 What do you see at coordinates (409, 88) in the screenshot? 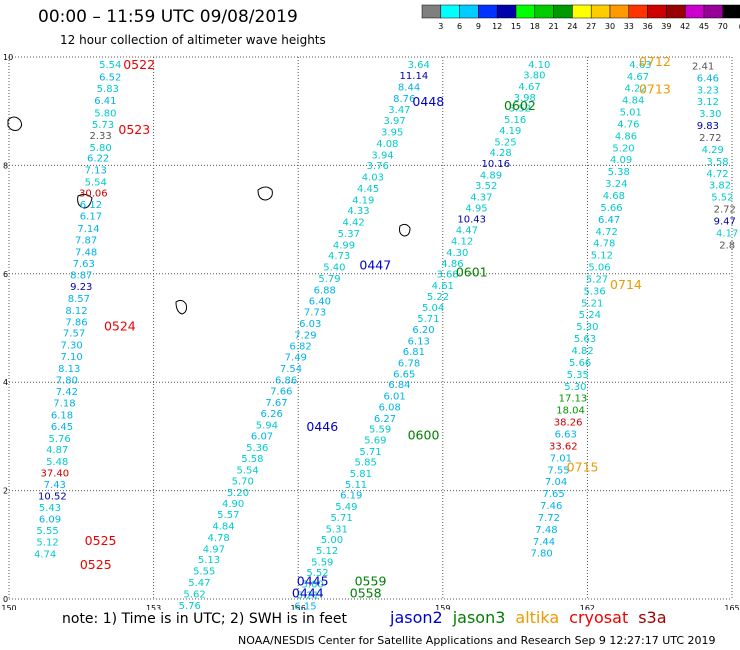
I see `swh-value: 8.44` at bounding box center [409, 88].